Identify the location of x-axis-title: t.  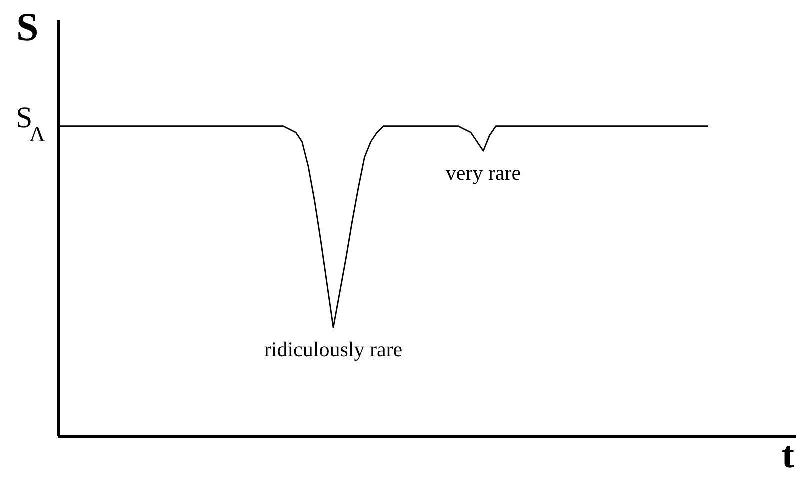
(788, 455).